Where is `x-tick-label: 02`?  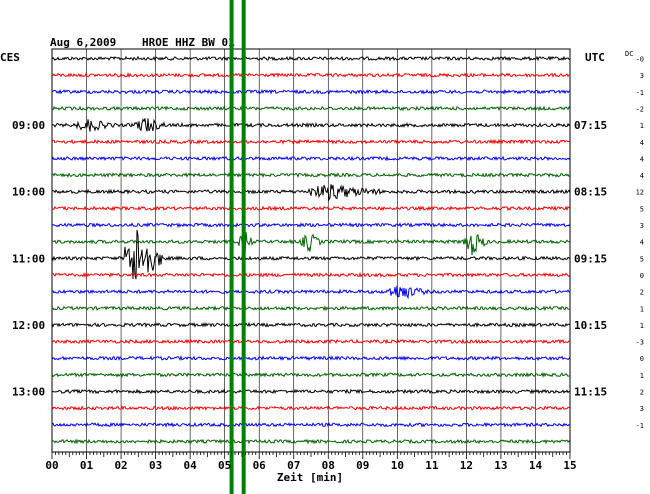 x-tick-label: 02 is located at coordinates (120, 465).